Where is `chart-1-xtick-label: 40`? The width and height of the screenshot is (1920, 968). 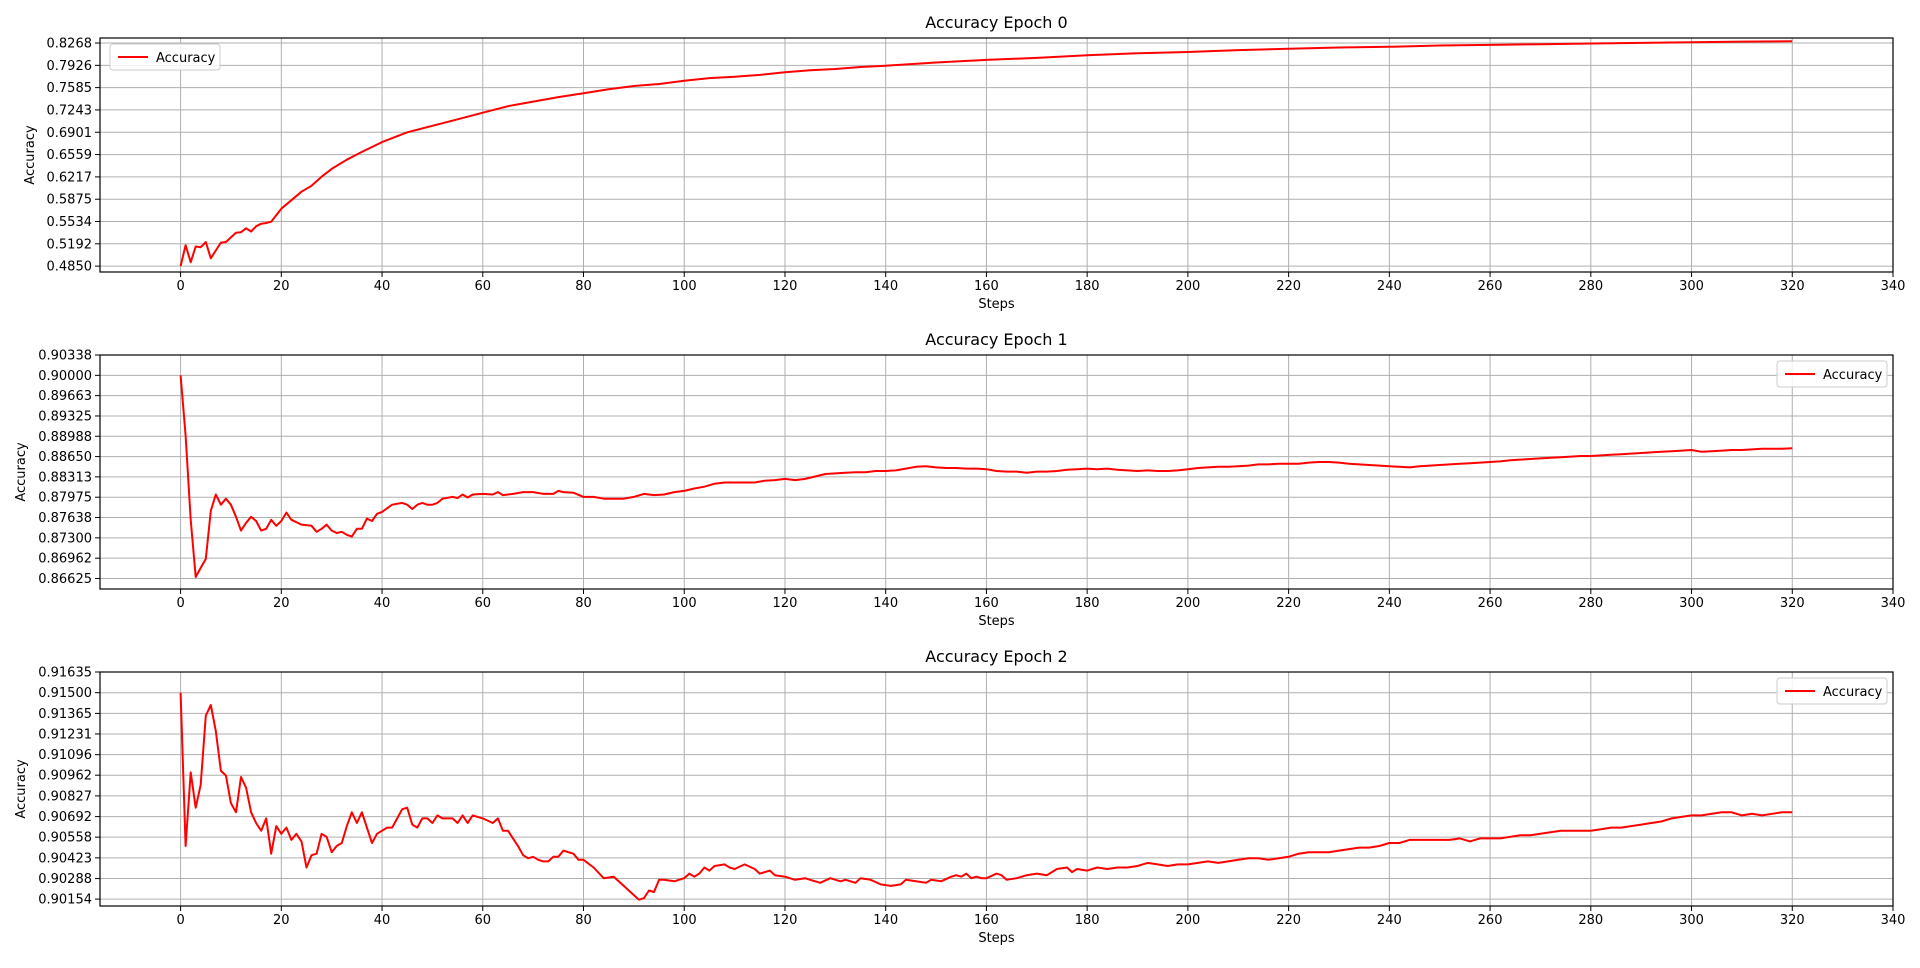 chart-1-xtick-label: 40 is located at coordinates (382, 603).